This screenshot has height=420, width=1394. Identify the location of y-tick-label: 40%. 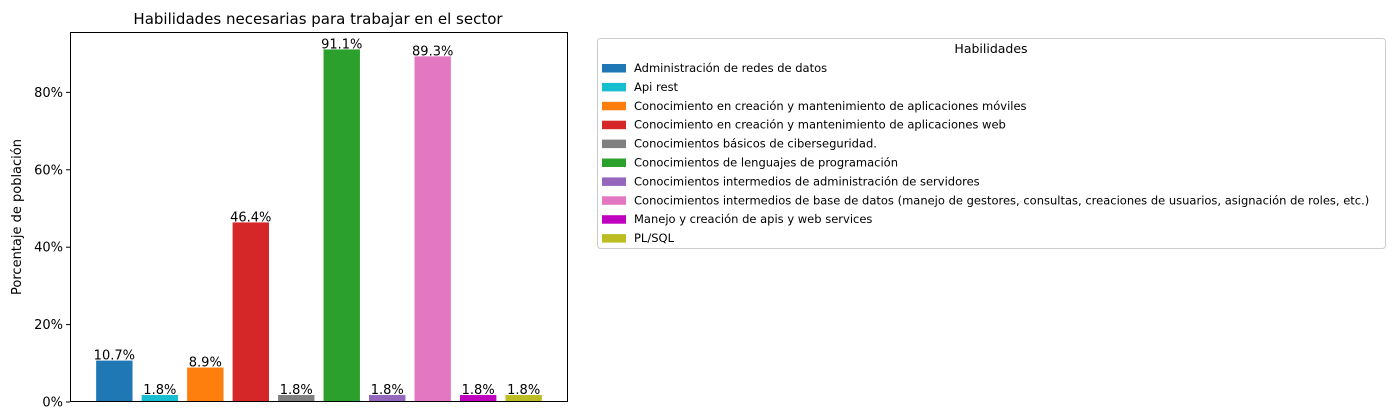
(48, 248).